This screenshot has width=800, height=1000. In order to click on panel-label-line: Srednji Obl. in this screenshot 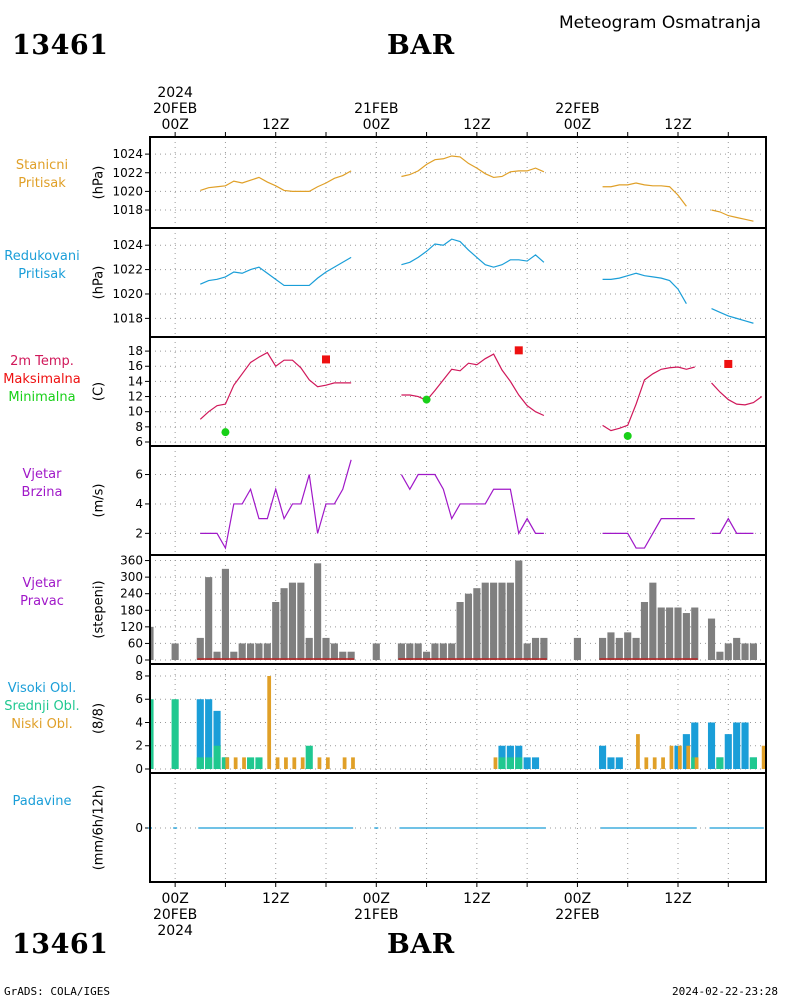, I will do `click(41, 706)`.